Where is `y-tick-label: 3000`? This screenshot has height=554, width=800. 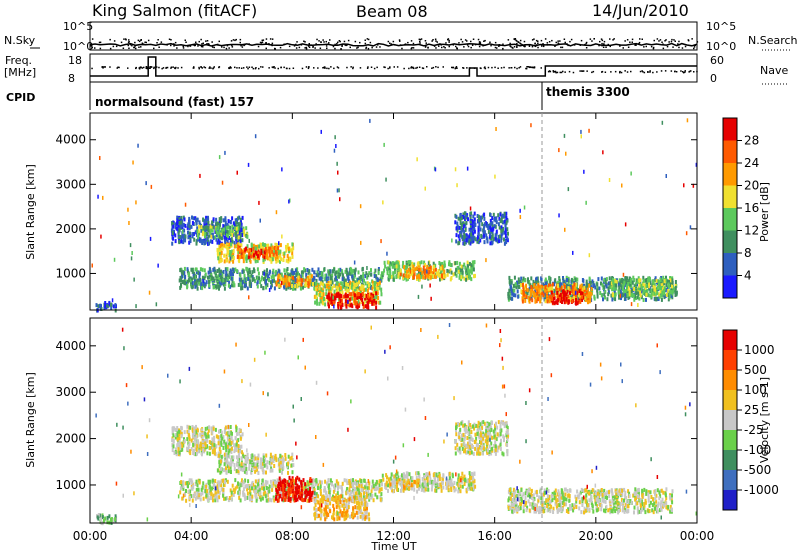
y-tick-label: 3000 is located at coordinates (70, 184).